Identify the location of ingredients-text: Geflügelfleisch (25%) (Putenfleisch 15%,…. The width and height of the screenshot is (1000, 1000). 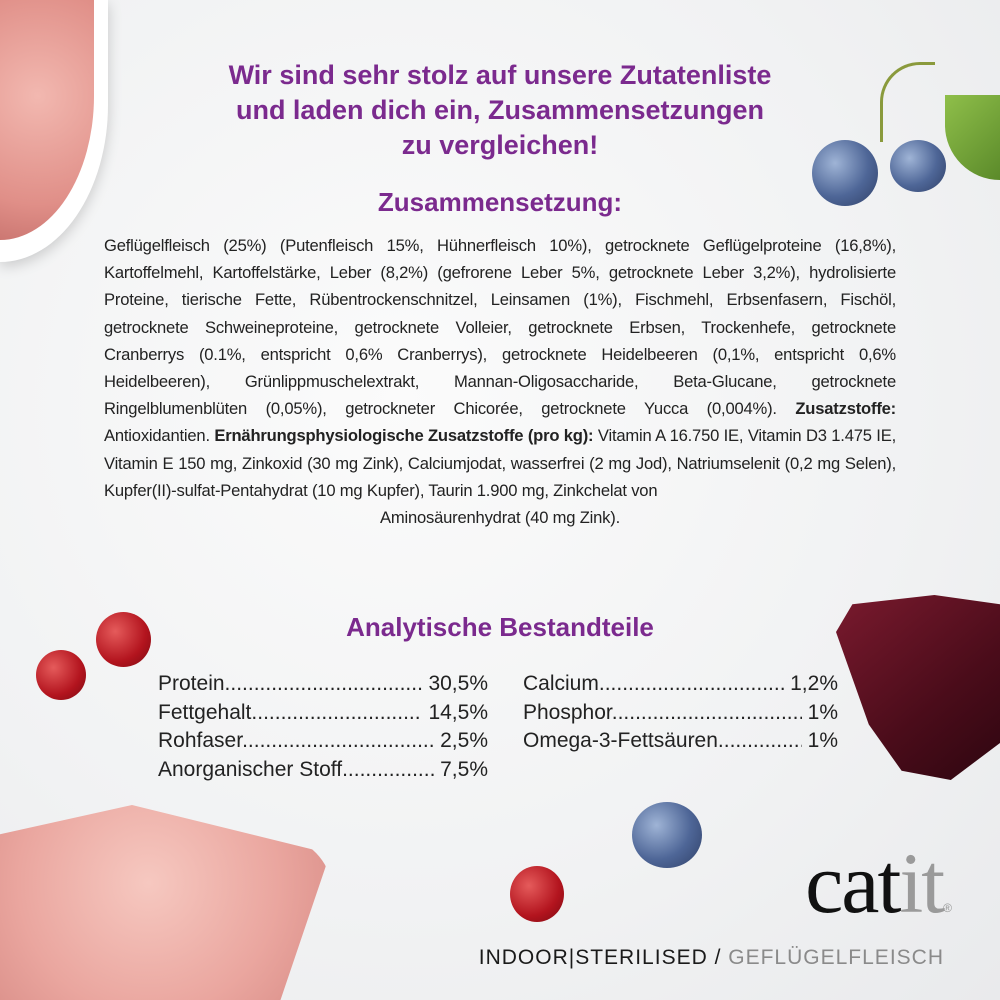
(500, 327).